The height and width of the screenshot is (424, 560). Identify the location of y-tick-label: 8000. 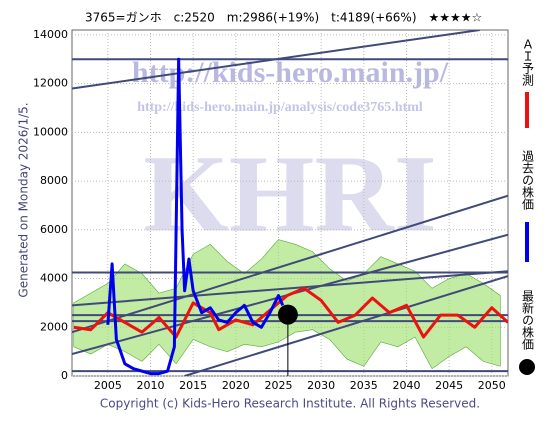
(54, 180).